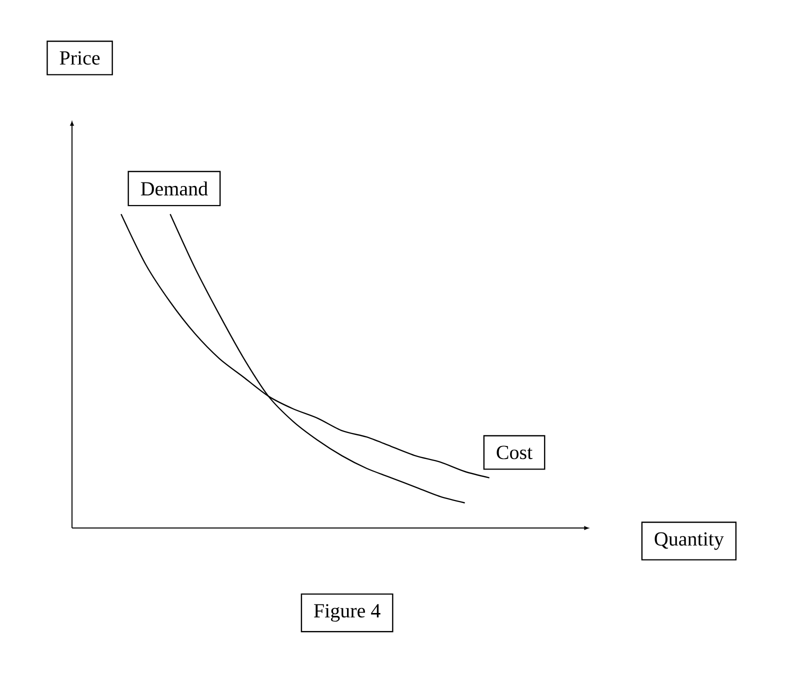 Image resolution: width=798 pixels, height=673 pixels. What do you see at coordinates (689, 541) in the screenshot?
I see `text: Quantity` at bounding box center [689, 541].